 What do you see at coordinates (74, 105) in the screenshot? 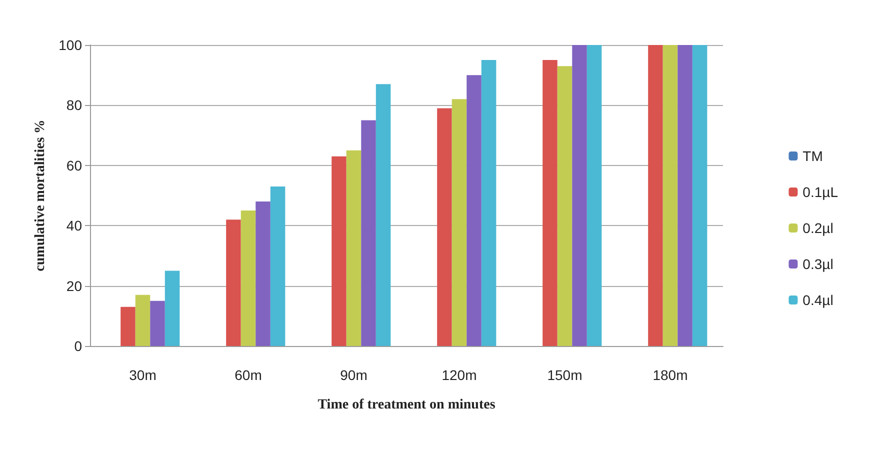
I see `y-tick-label: 80` at bounding box center [74, 105].